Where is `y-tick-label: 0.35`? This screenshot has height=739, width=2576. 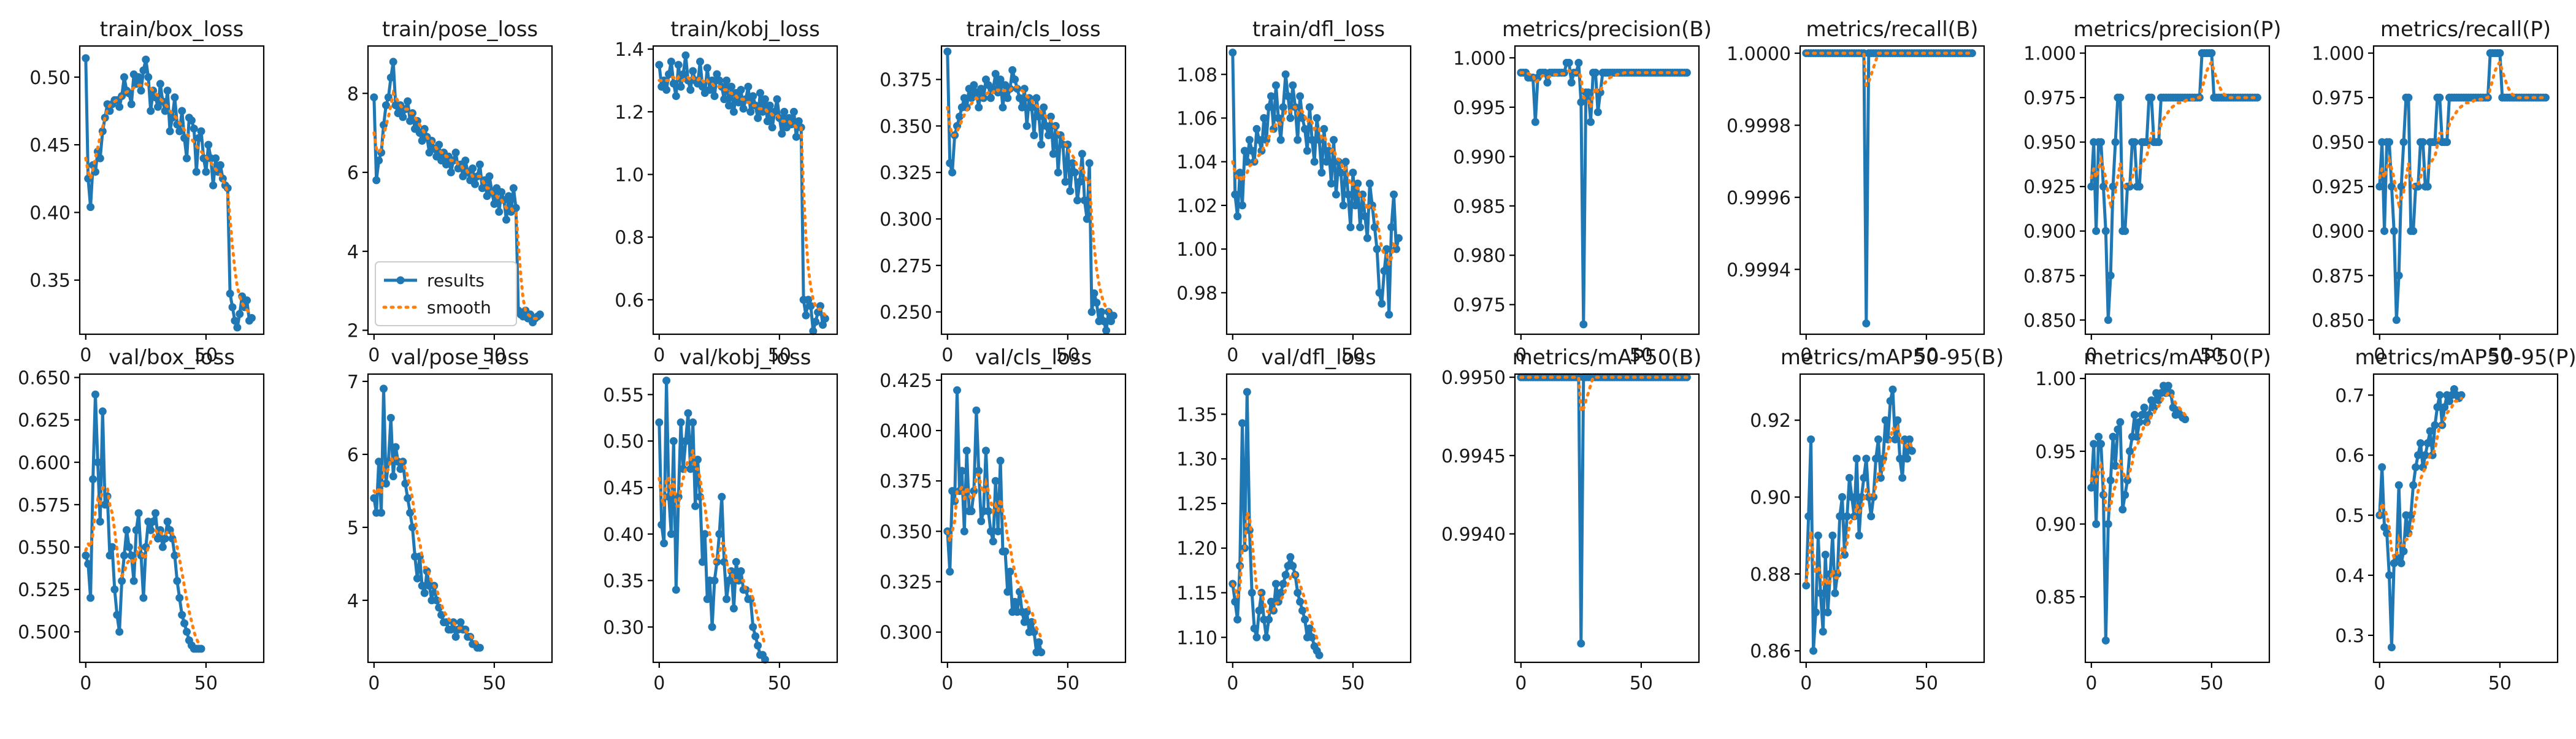 y-tick-label: 0.35 is located at coordinates (50, 281).